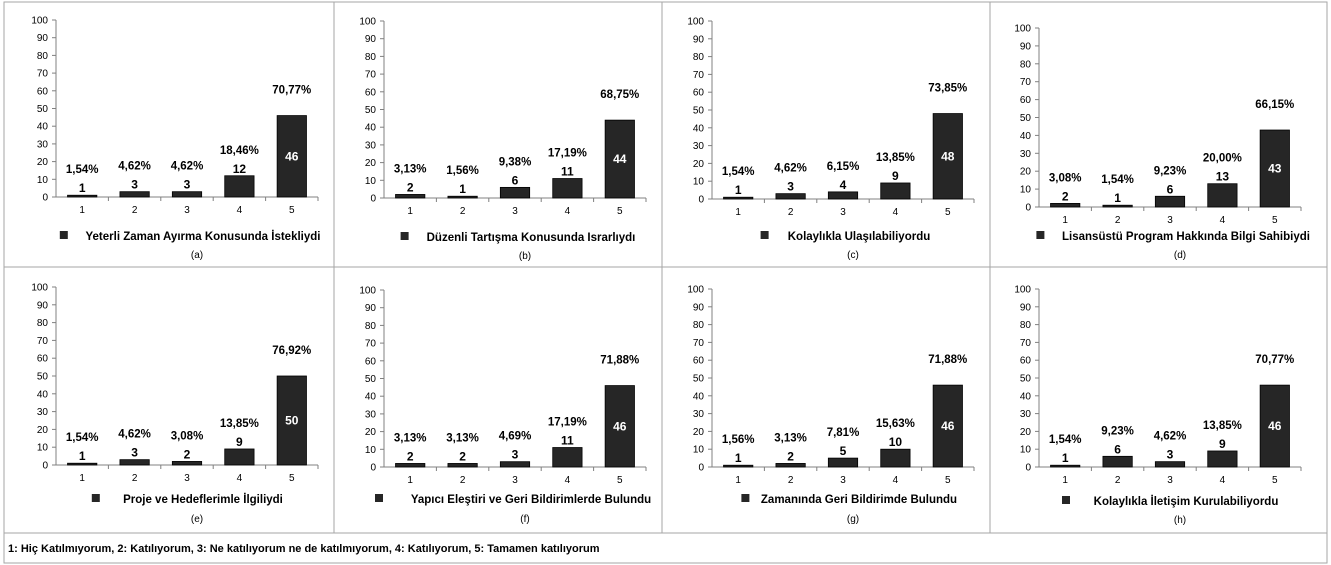  I want to click on data-label: 4, so click(843, 185).